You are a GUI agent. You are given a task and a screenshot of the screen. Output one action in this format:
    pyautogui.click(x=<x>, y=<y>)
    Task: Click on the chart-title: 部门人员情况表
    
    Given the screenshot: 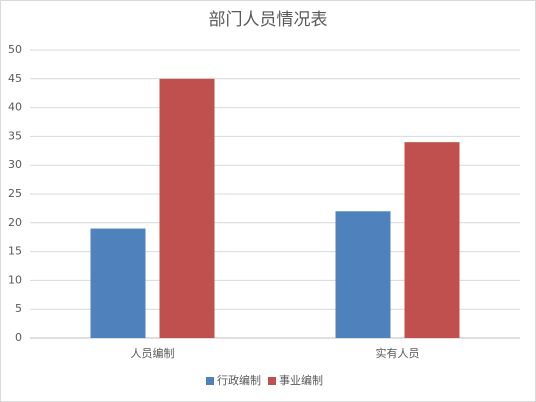 What is the action you would take?
    pyautogui.click(x=268, y=20)
    